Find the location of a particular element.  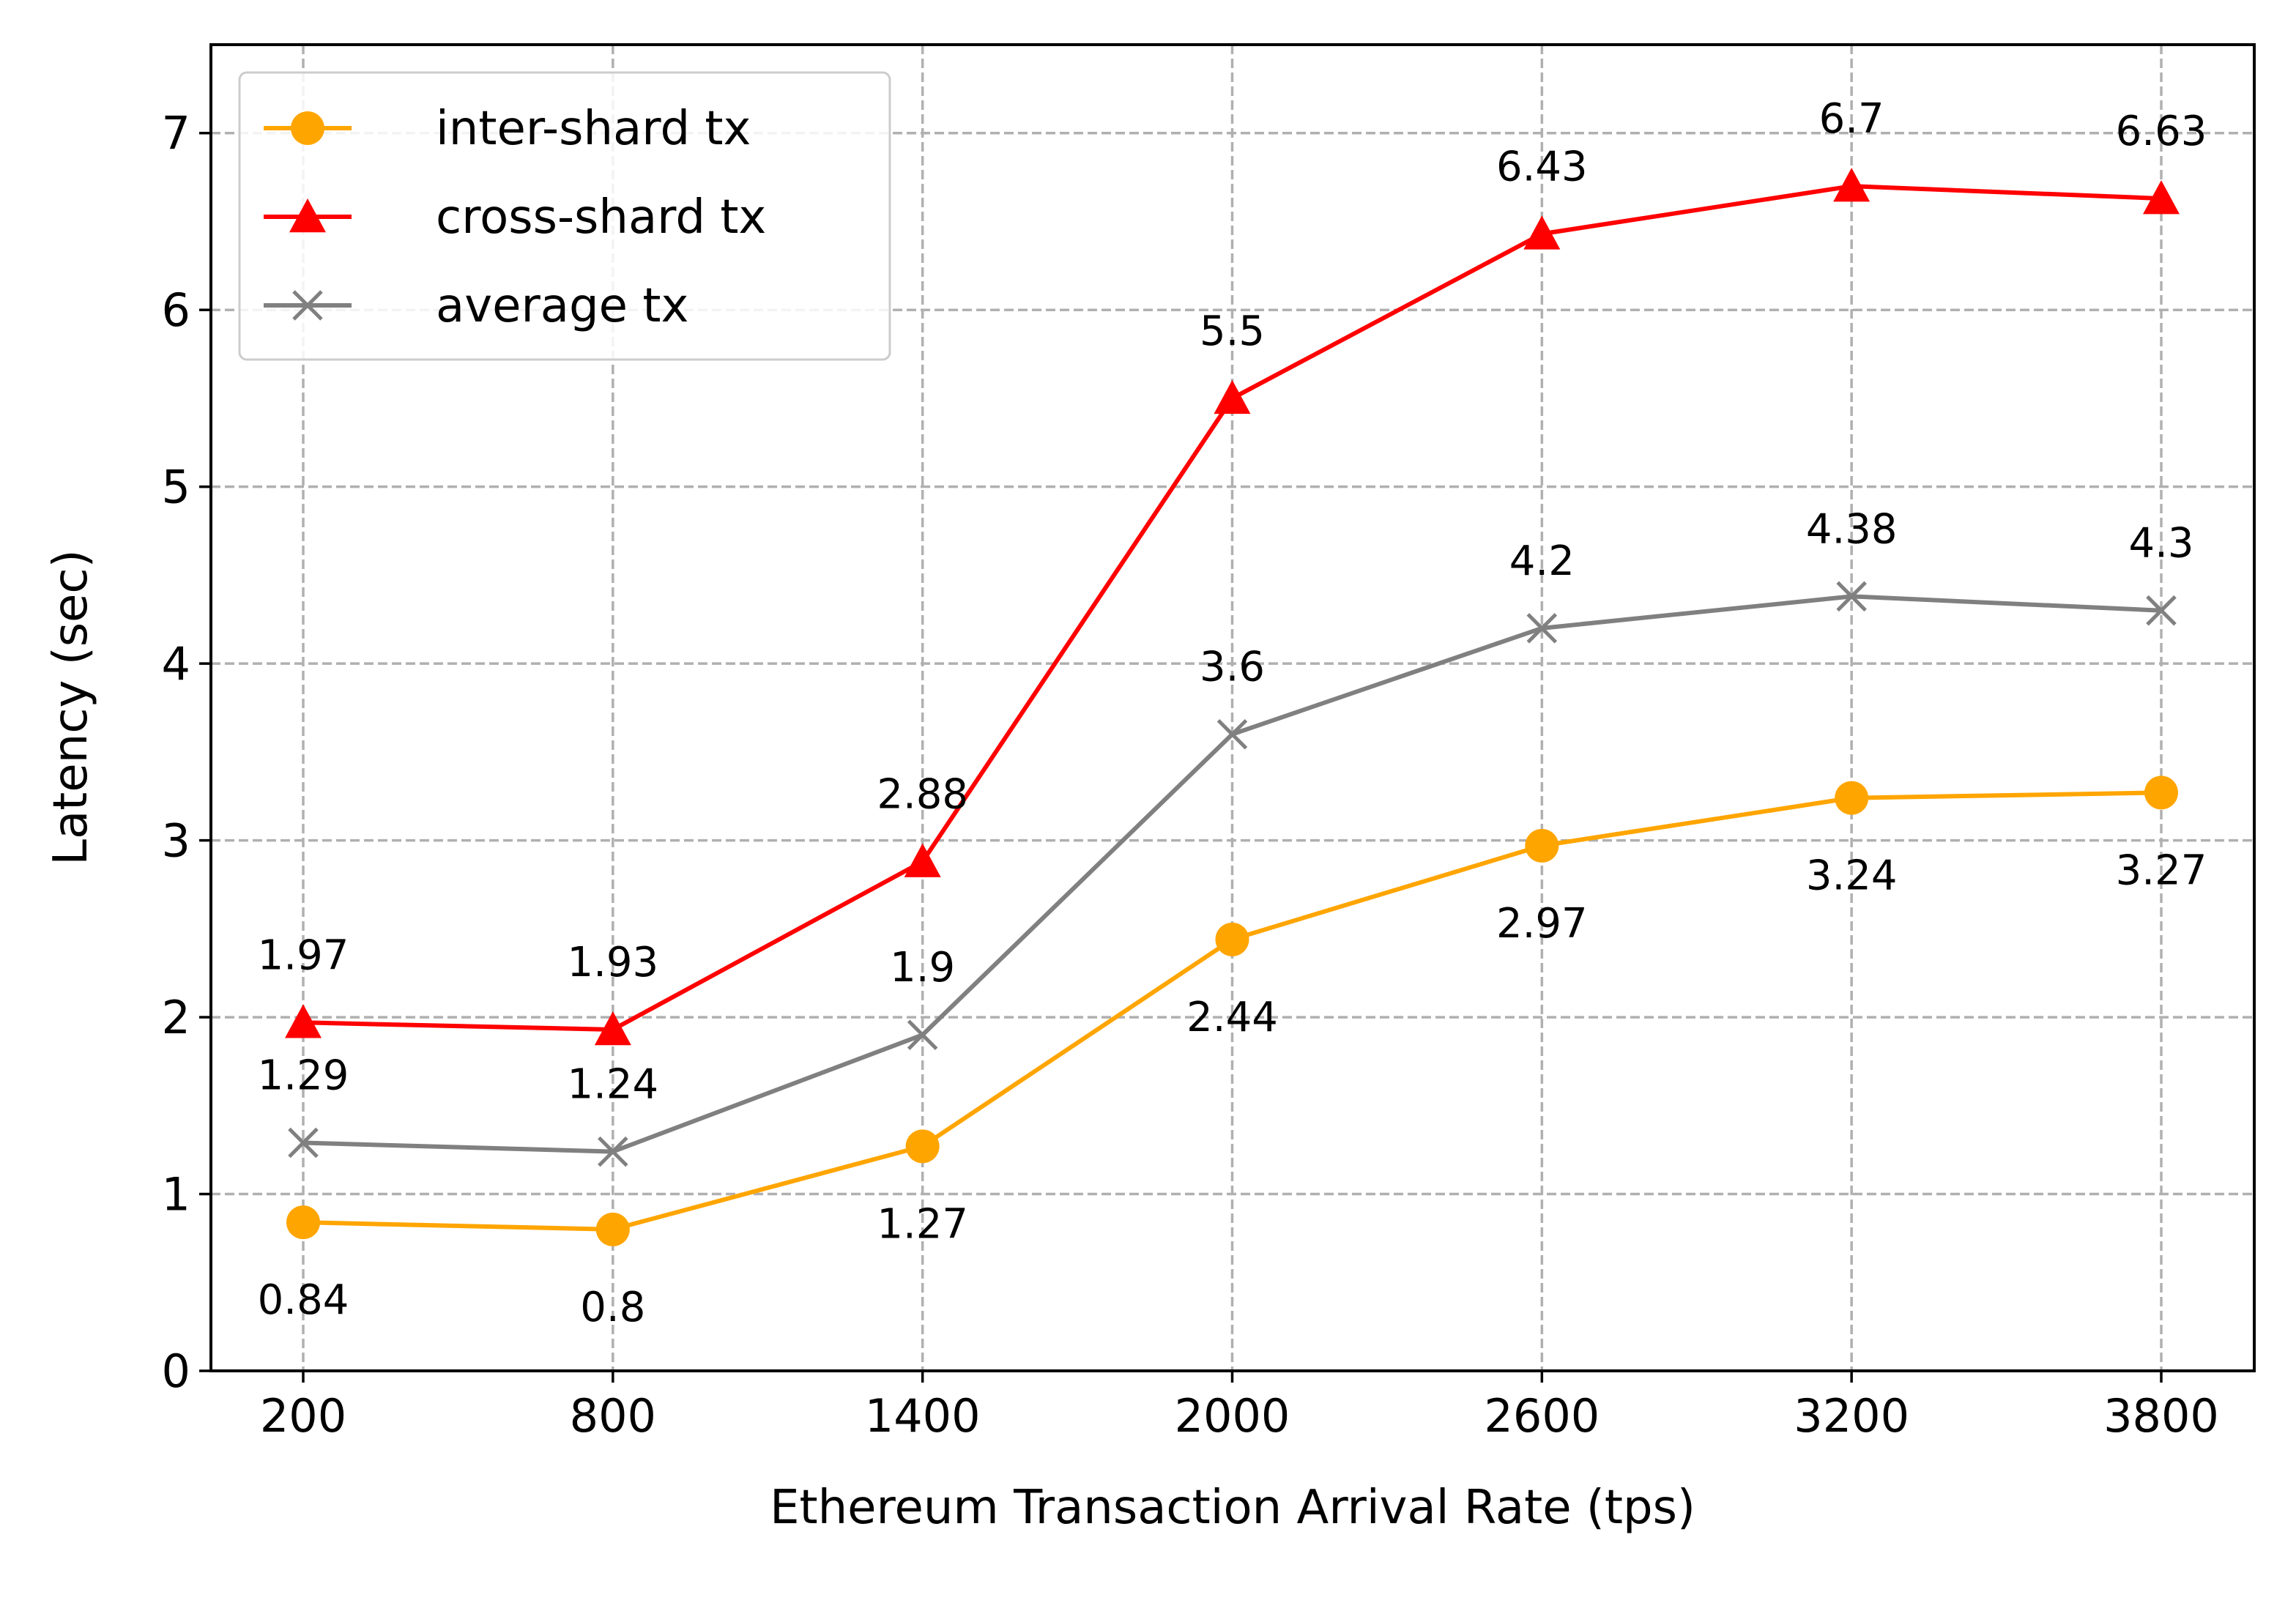

data-label: 2.44 is located at coordinates (1232, 1017).